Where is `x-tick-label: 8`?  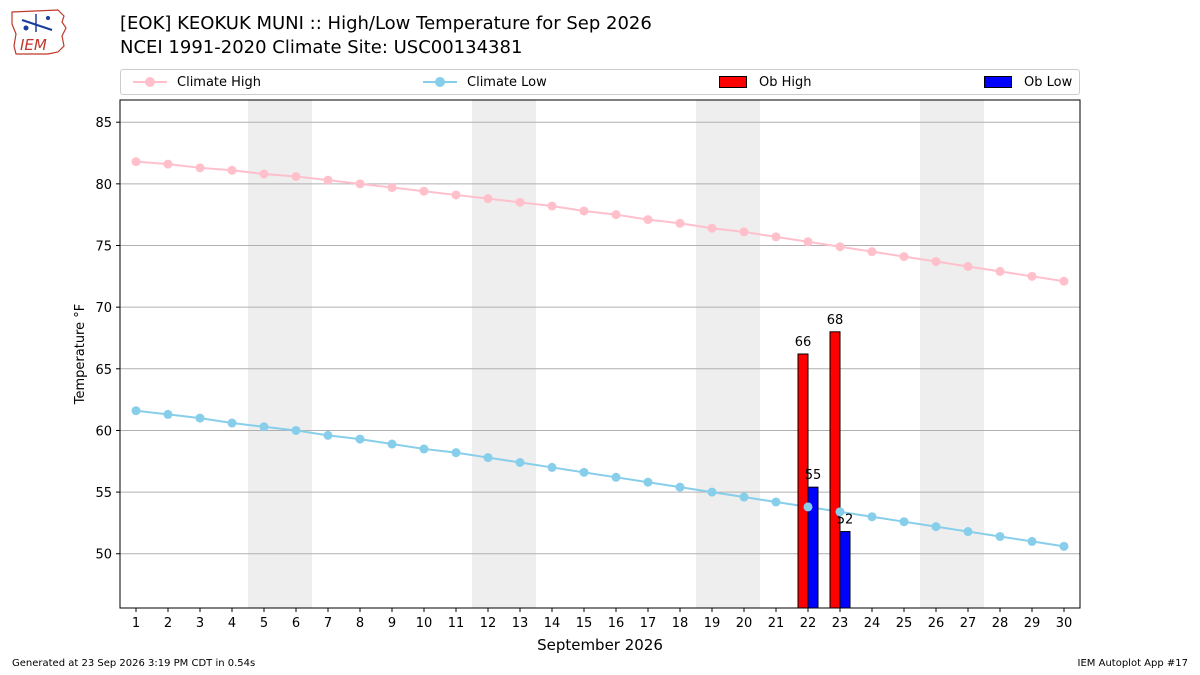
x-tick-label: 8 is located at coordinates (360, 623).